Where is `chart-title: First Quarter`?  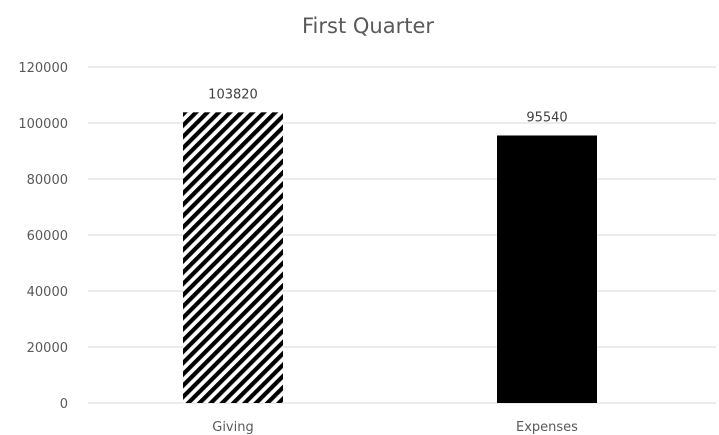 chart-title: First Quarter is located at coordinates (368, 26).